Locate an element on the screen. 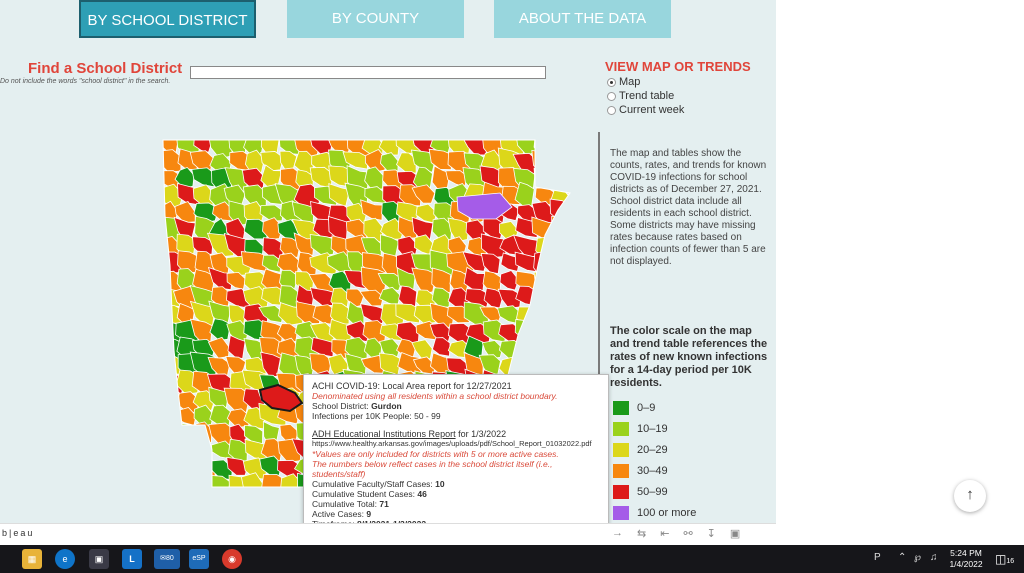  esp-app-icon: eSP is located at coordinates (199, 559).